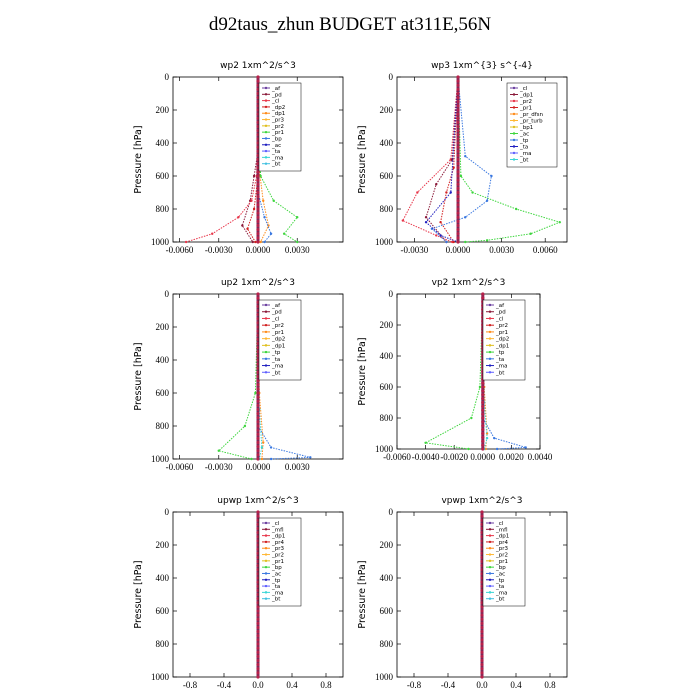 The height and width of the screenshot is (700, 700). Describe the element at coordinates (391, 77) in the screenshot. I see `y-tick-label: 0` at that location.